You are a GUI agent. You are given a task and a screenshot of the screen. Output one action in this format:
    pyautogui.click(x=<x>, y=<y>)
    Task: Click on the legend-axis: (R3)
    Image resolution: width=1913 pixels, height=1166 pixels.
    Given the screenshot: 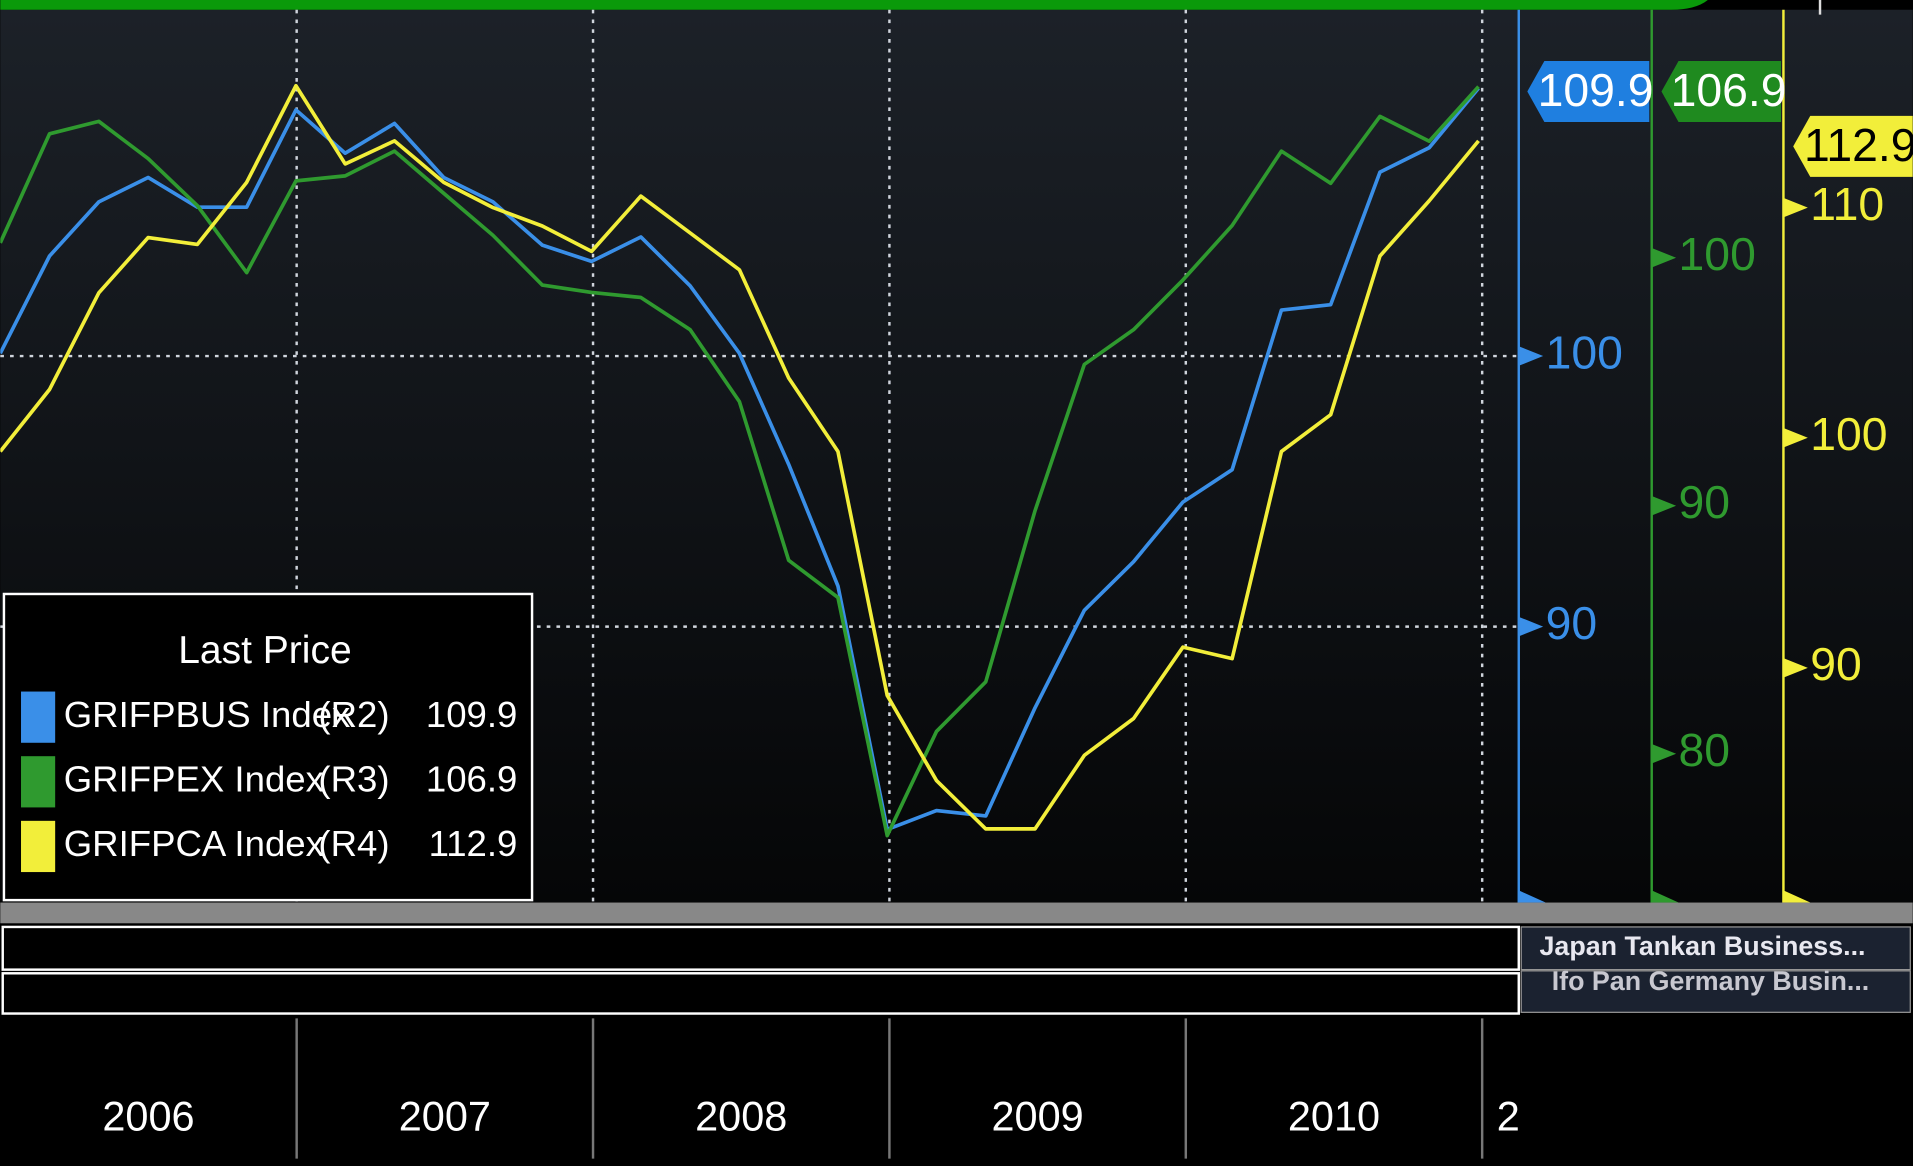 What is the action you would take?
    pyautogui.click(x=353, y=778)
    